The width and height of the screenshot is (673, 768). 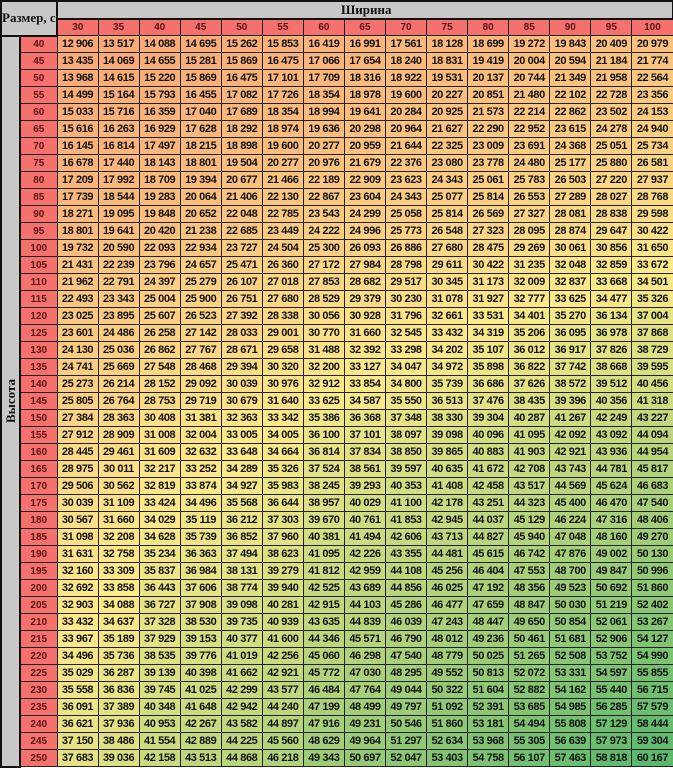 I want to click on price-cell: 46 790, so click(x=406, y=639).